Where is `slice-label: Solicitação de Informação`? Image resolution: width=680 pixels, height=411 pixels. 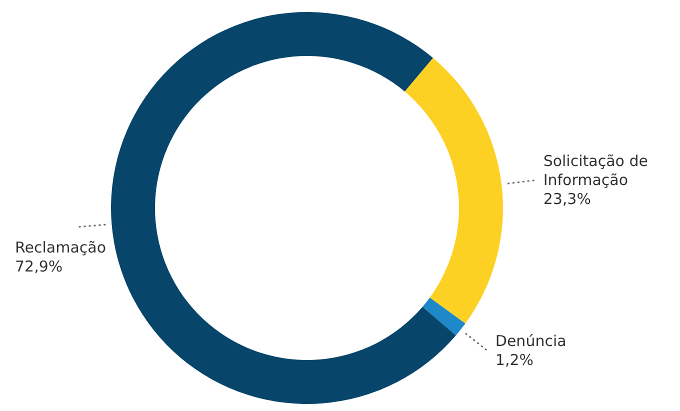
slice-label: Solicitação de Informação is located at coordinates (595, 171).